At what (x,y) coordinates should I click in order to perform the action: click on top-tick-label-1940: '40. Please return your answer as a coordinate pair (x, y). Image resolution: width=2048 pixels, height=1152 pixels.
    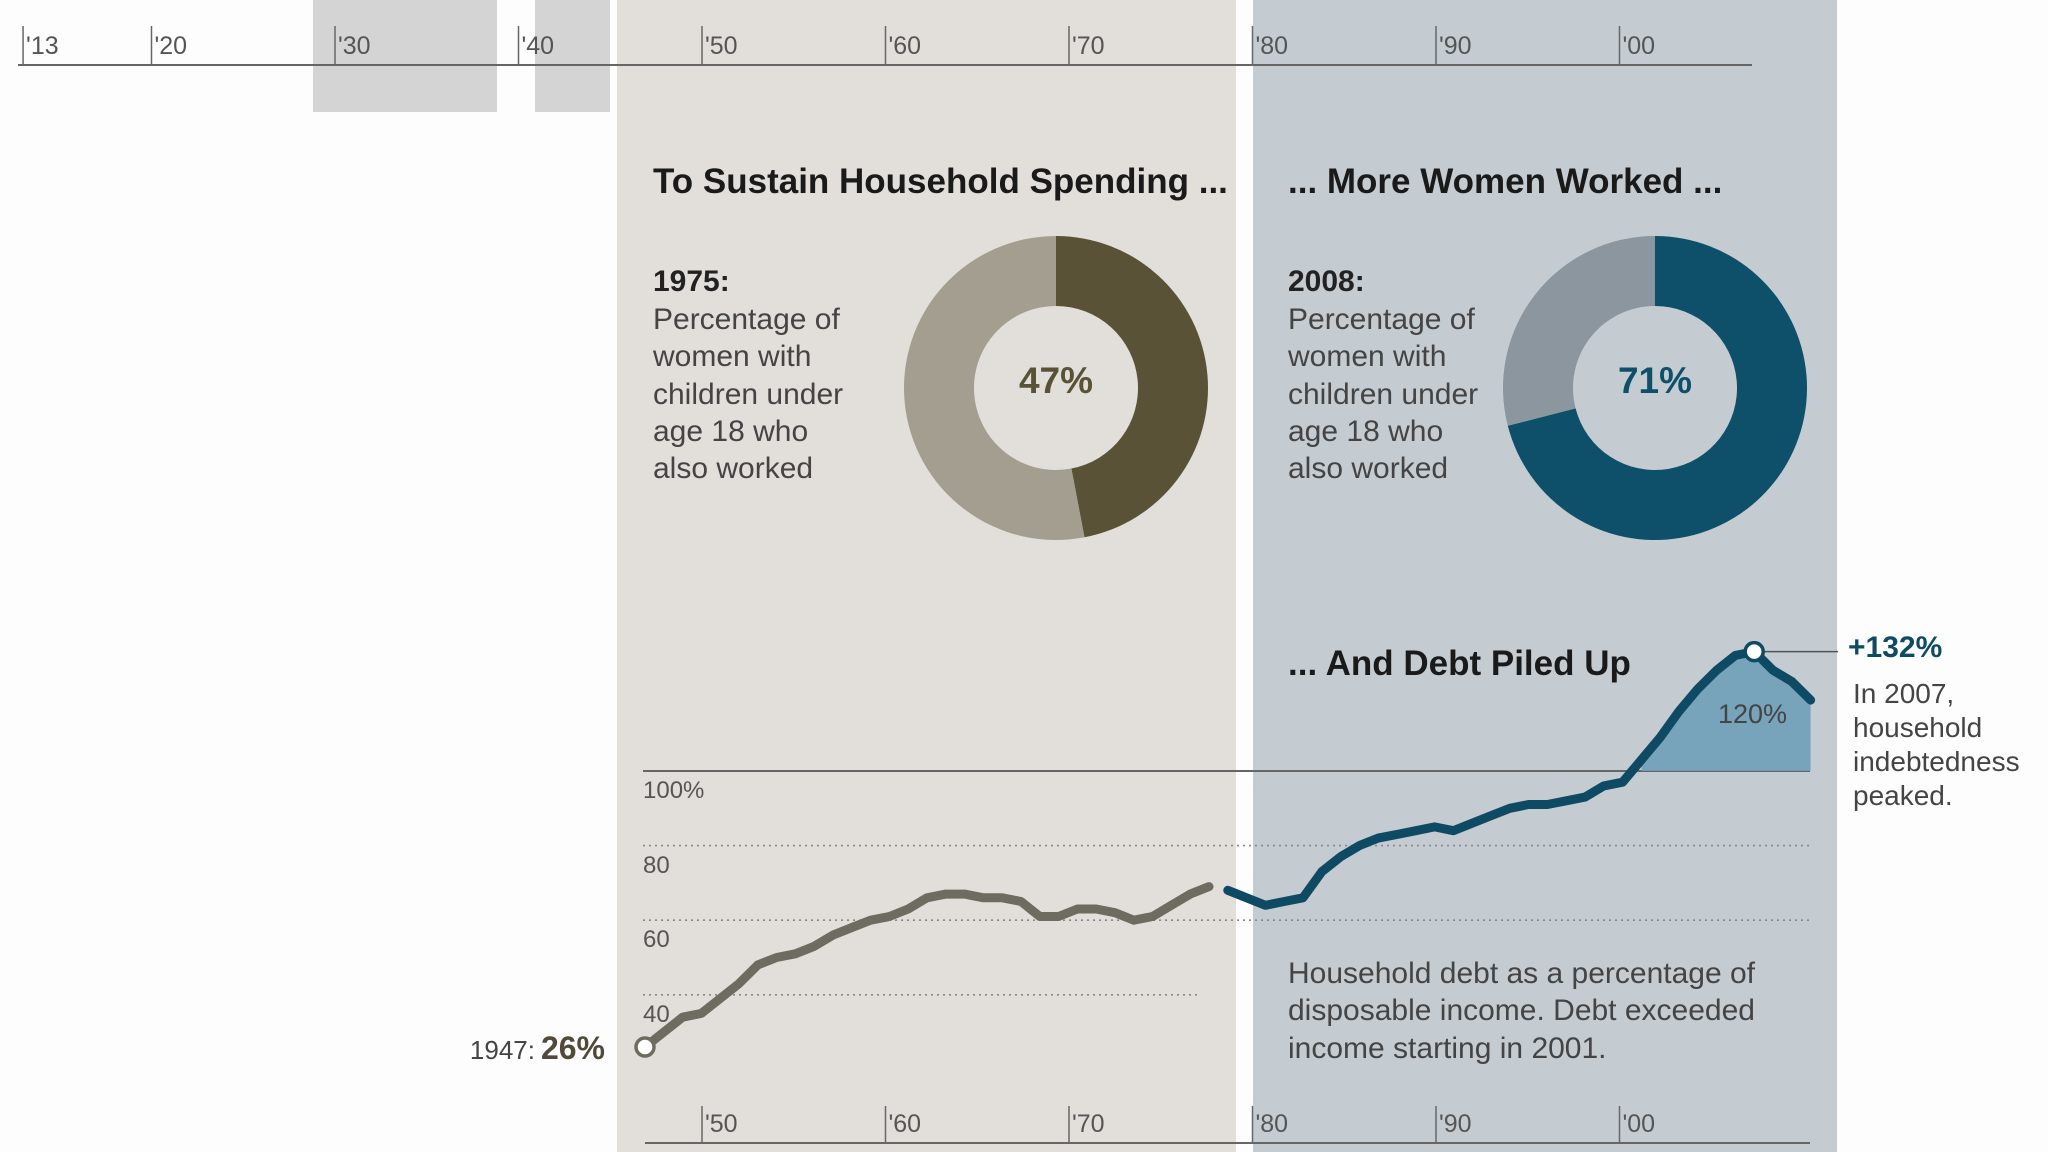
    Looking at the image, I should click on (538, 46).